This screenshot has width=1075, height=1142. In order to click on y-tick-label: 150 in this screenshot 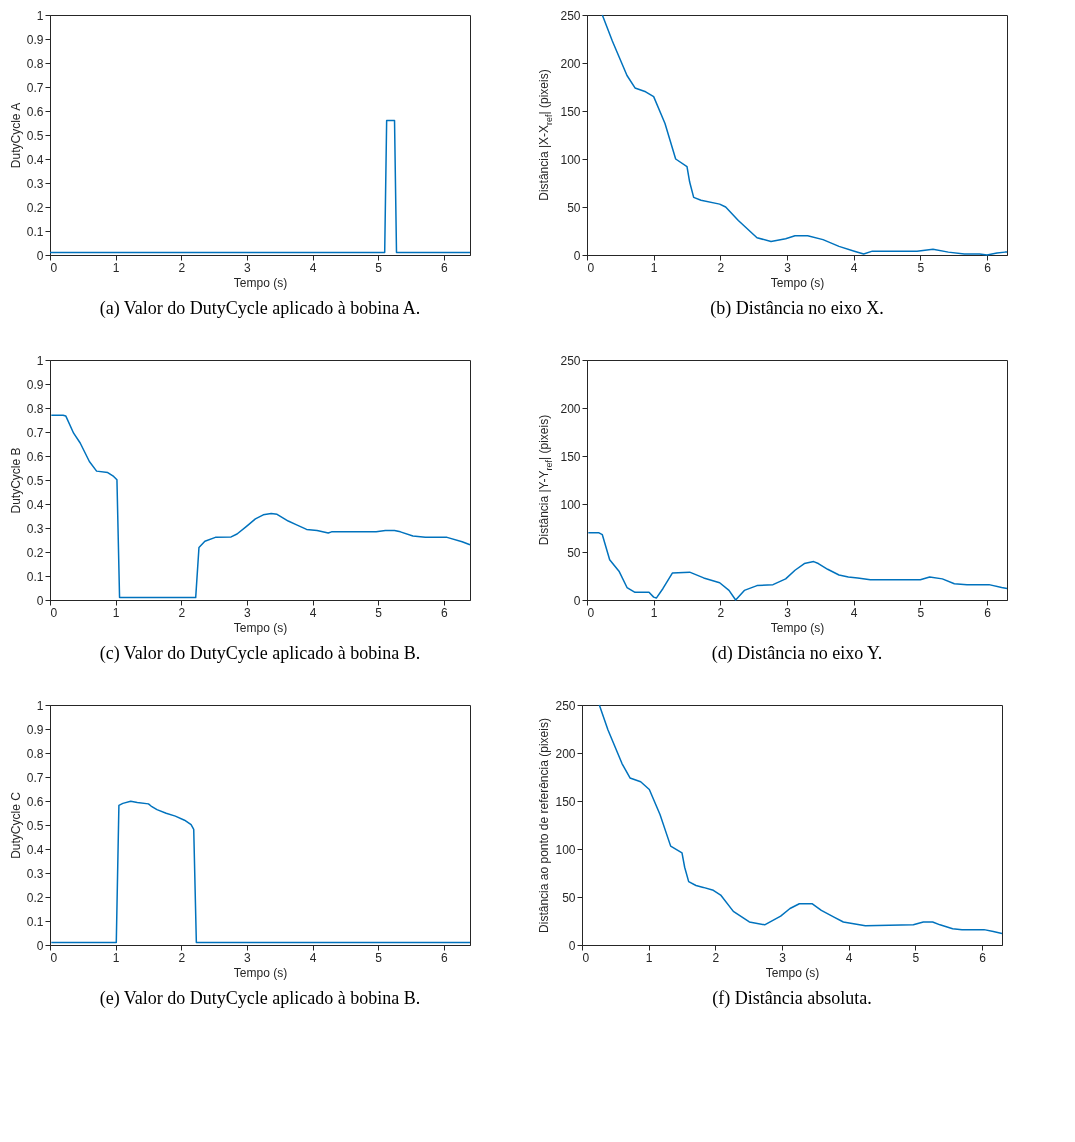, I will do `click(565, 801)`.